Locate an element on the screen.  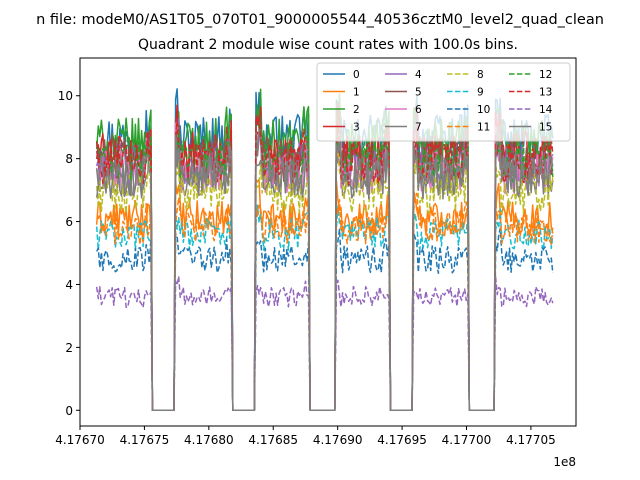
y-tick-label: 0 is located at coordinates (69, 411).